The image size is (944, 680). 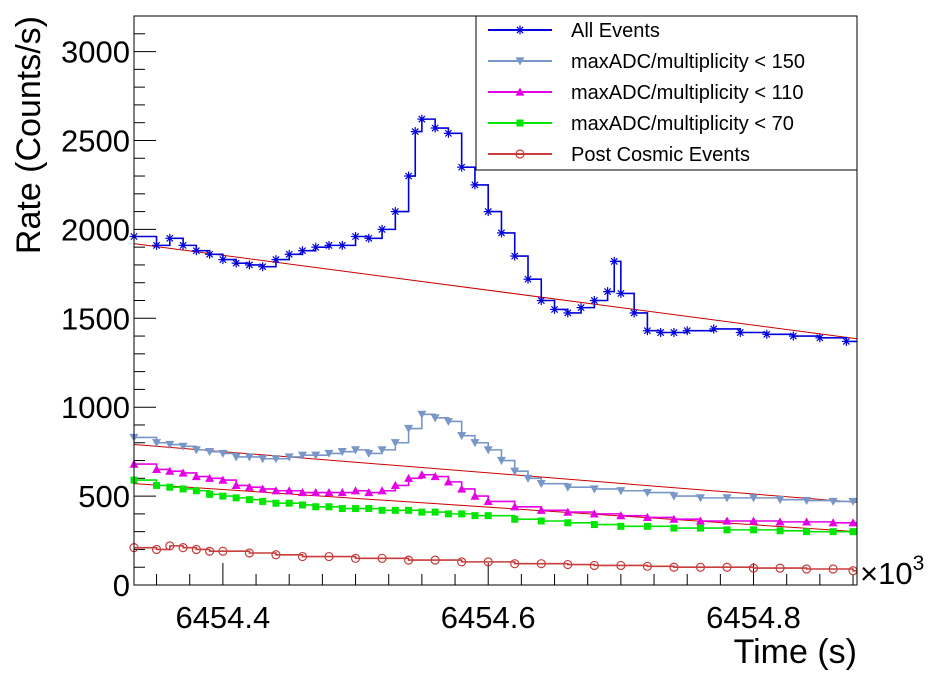 I want to click on legend-label: maxADC/multiplicity < 110, so click(x=687, y=93).